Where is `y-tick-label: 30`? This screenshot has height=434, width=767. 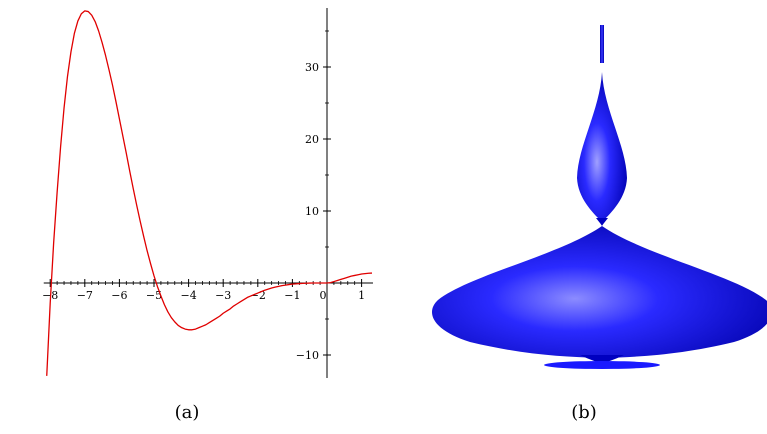 y-tick-label: 30 is located at coordinates (312, 67).